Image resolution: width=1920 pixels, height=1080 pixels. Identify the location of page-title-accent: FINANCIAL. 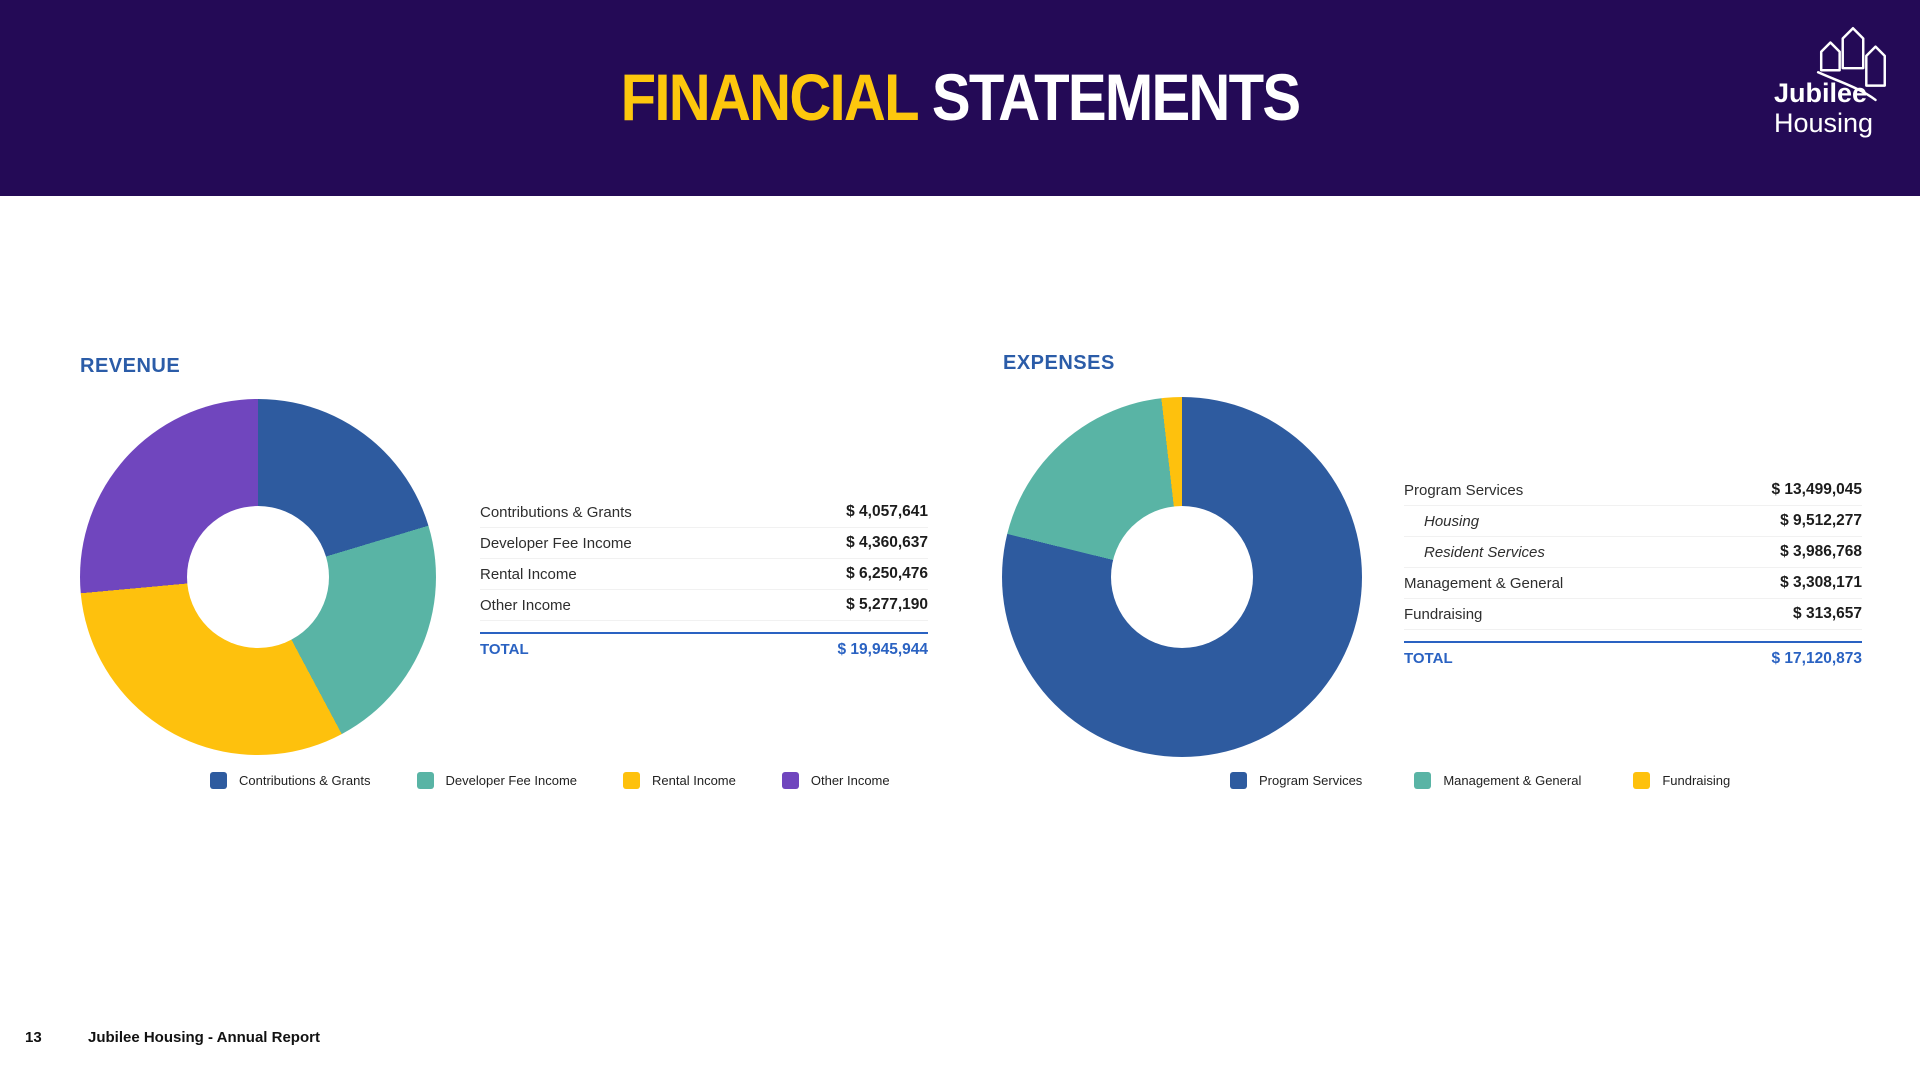
(770, 97).